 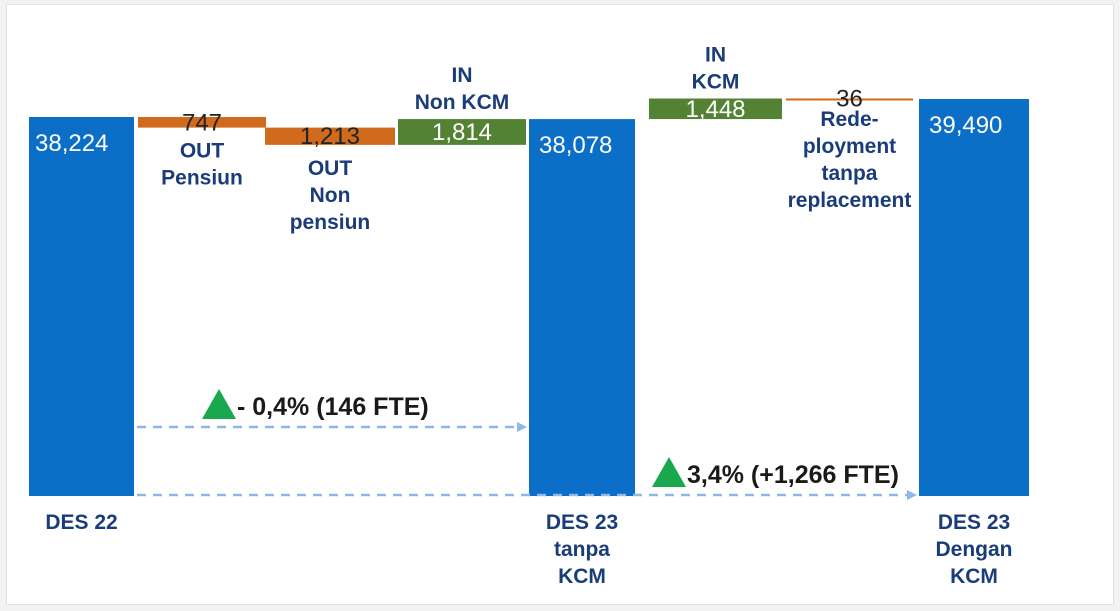 I want to click on category-label-4: IN Non KCM, so click(x=462, y=89).